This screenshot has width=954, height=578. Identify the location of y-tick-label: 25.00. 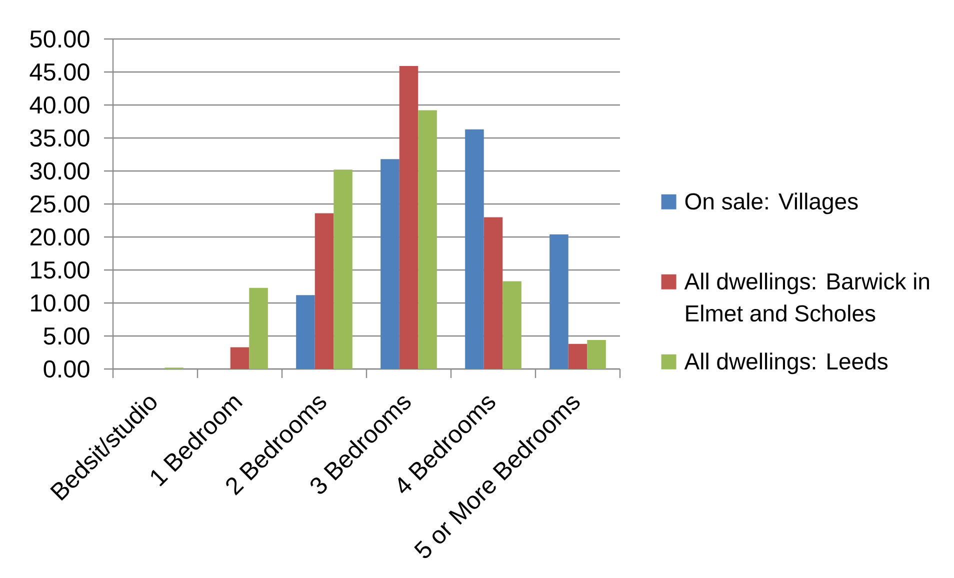
(60, 204).